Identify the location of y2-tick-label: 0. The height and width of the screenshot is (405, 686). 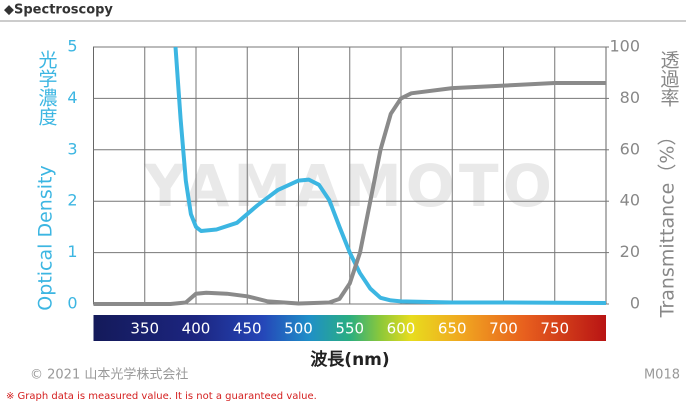
(635, 303).